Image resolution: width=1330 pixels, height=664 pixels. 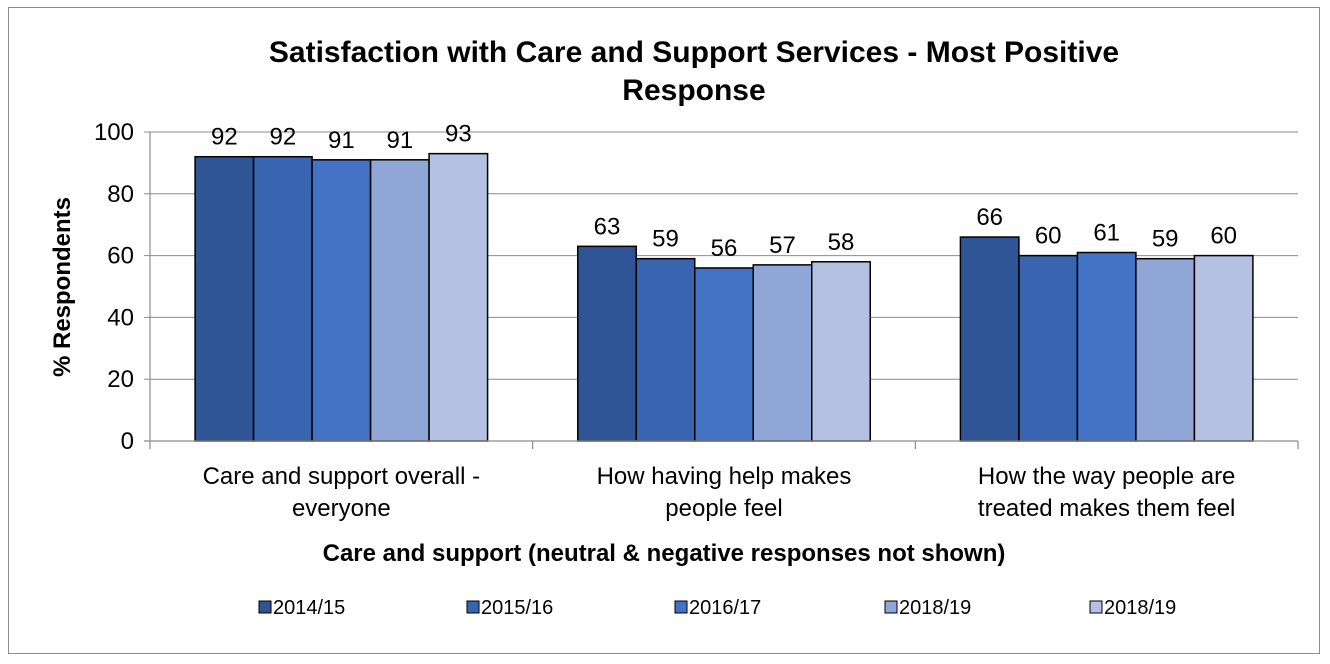 What do you see at coordinates (1106, 508) in the screenshot?
I see `category-label: treated makes them feel` at bounding box center [1106, 508].